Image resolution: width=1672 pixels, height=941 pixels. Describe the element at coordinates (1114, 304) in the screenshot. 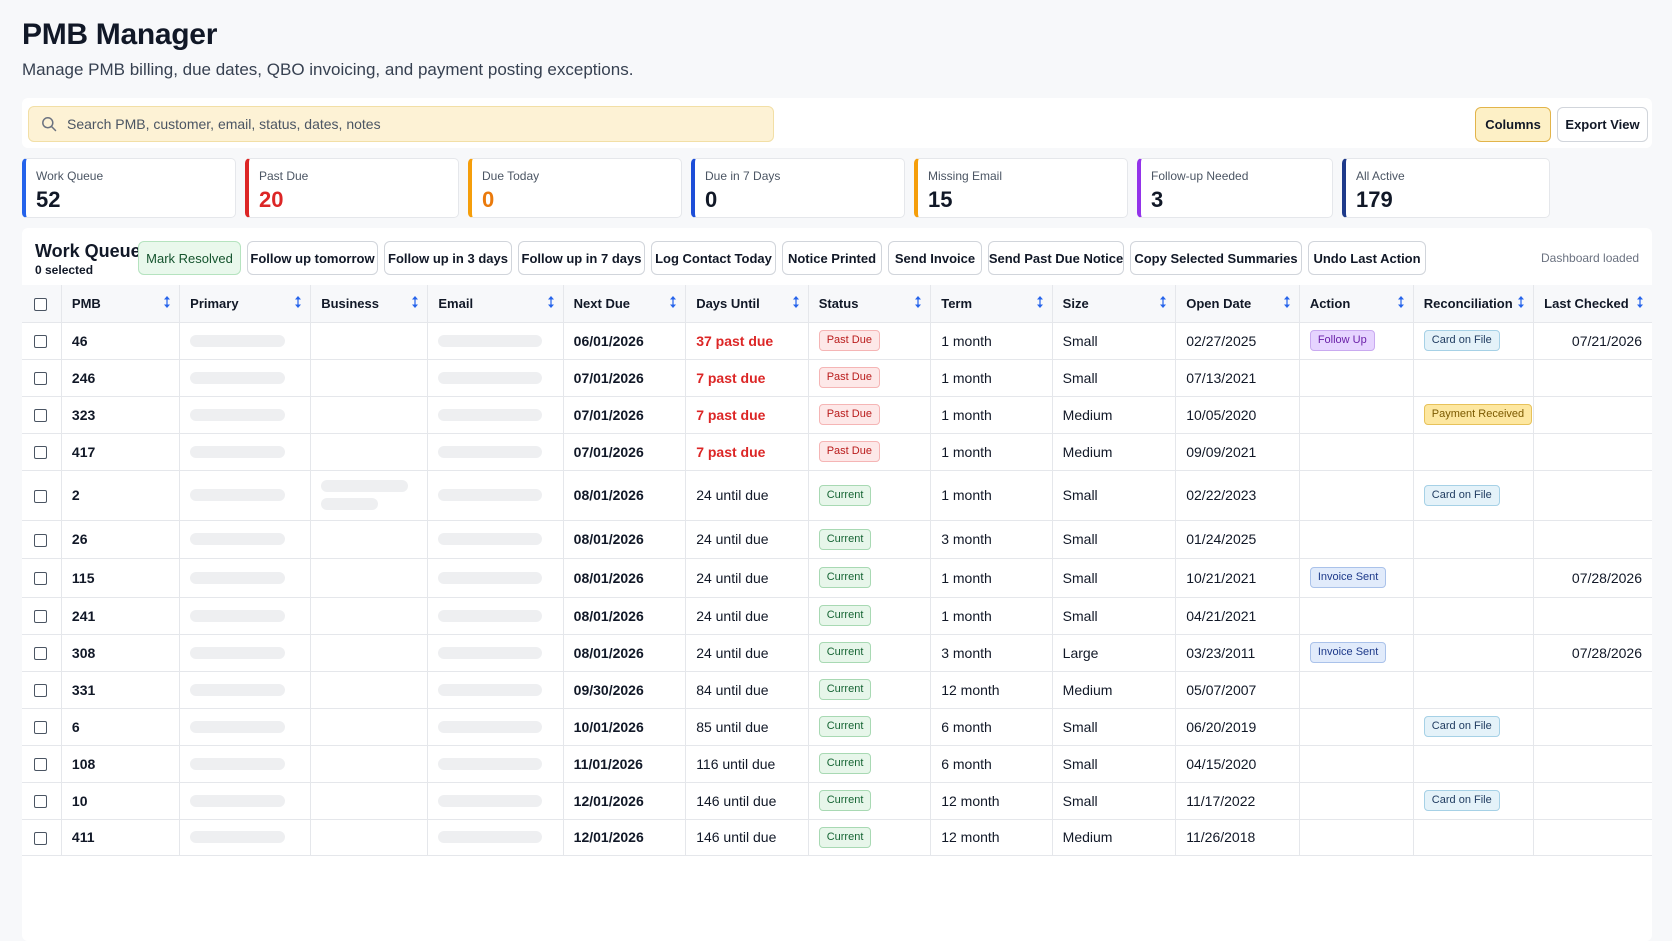

I see `column-header-size: Size` at that location.